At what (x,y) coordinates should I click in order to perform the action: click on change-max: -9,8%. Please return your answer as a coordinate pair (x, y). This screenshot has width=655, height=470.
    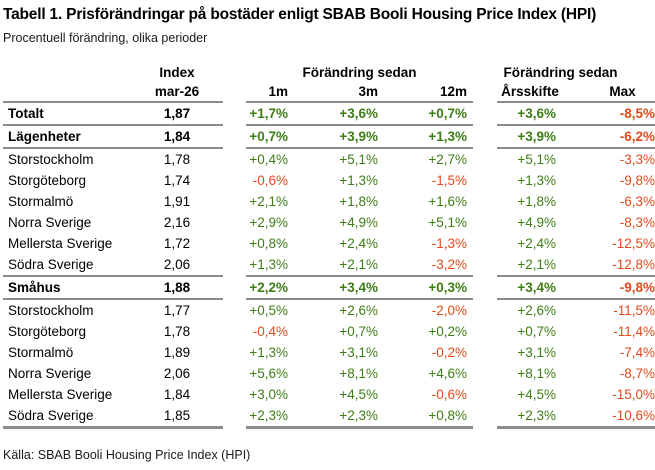
    Looking at the image, I should click on (614, 288).